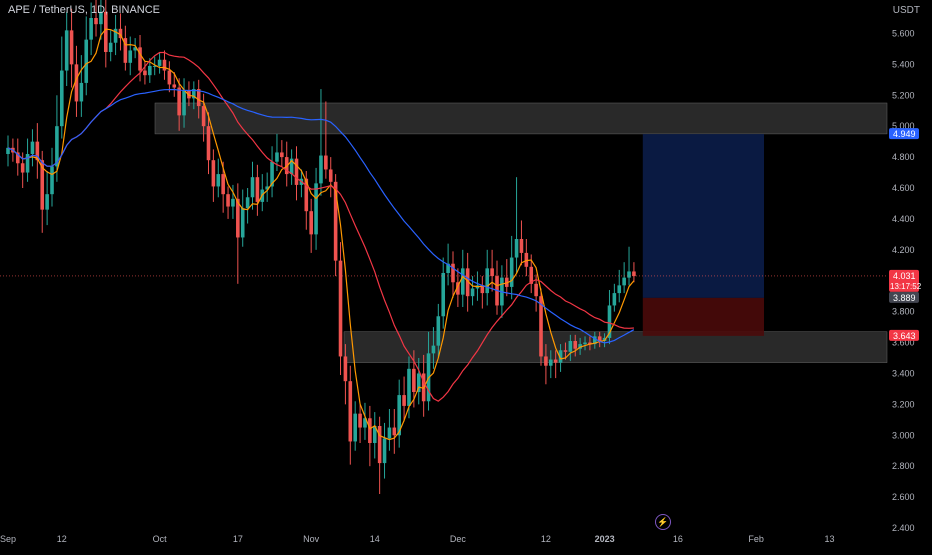 This screenshot has height=555, width=932. I want to click on price-tick-label: 4.400, so click(903, 219).